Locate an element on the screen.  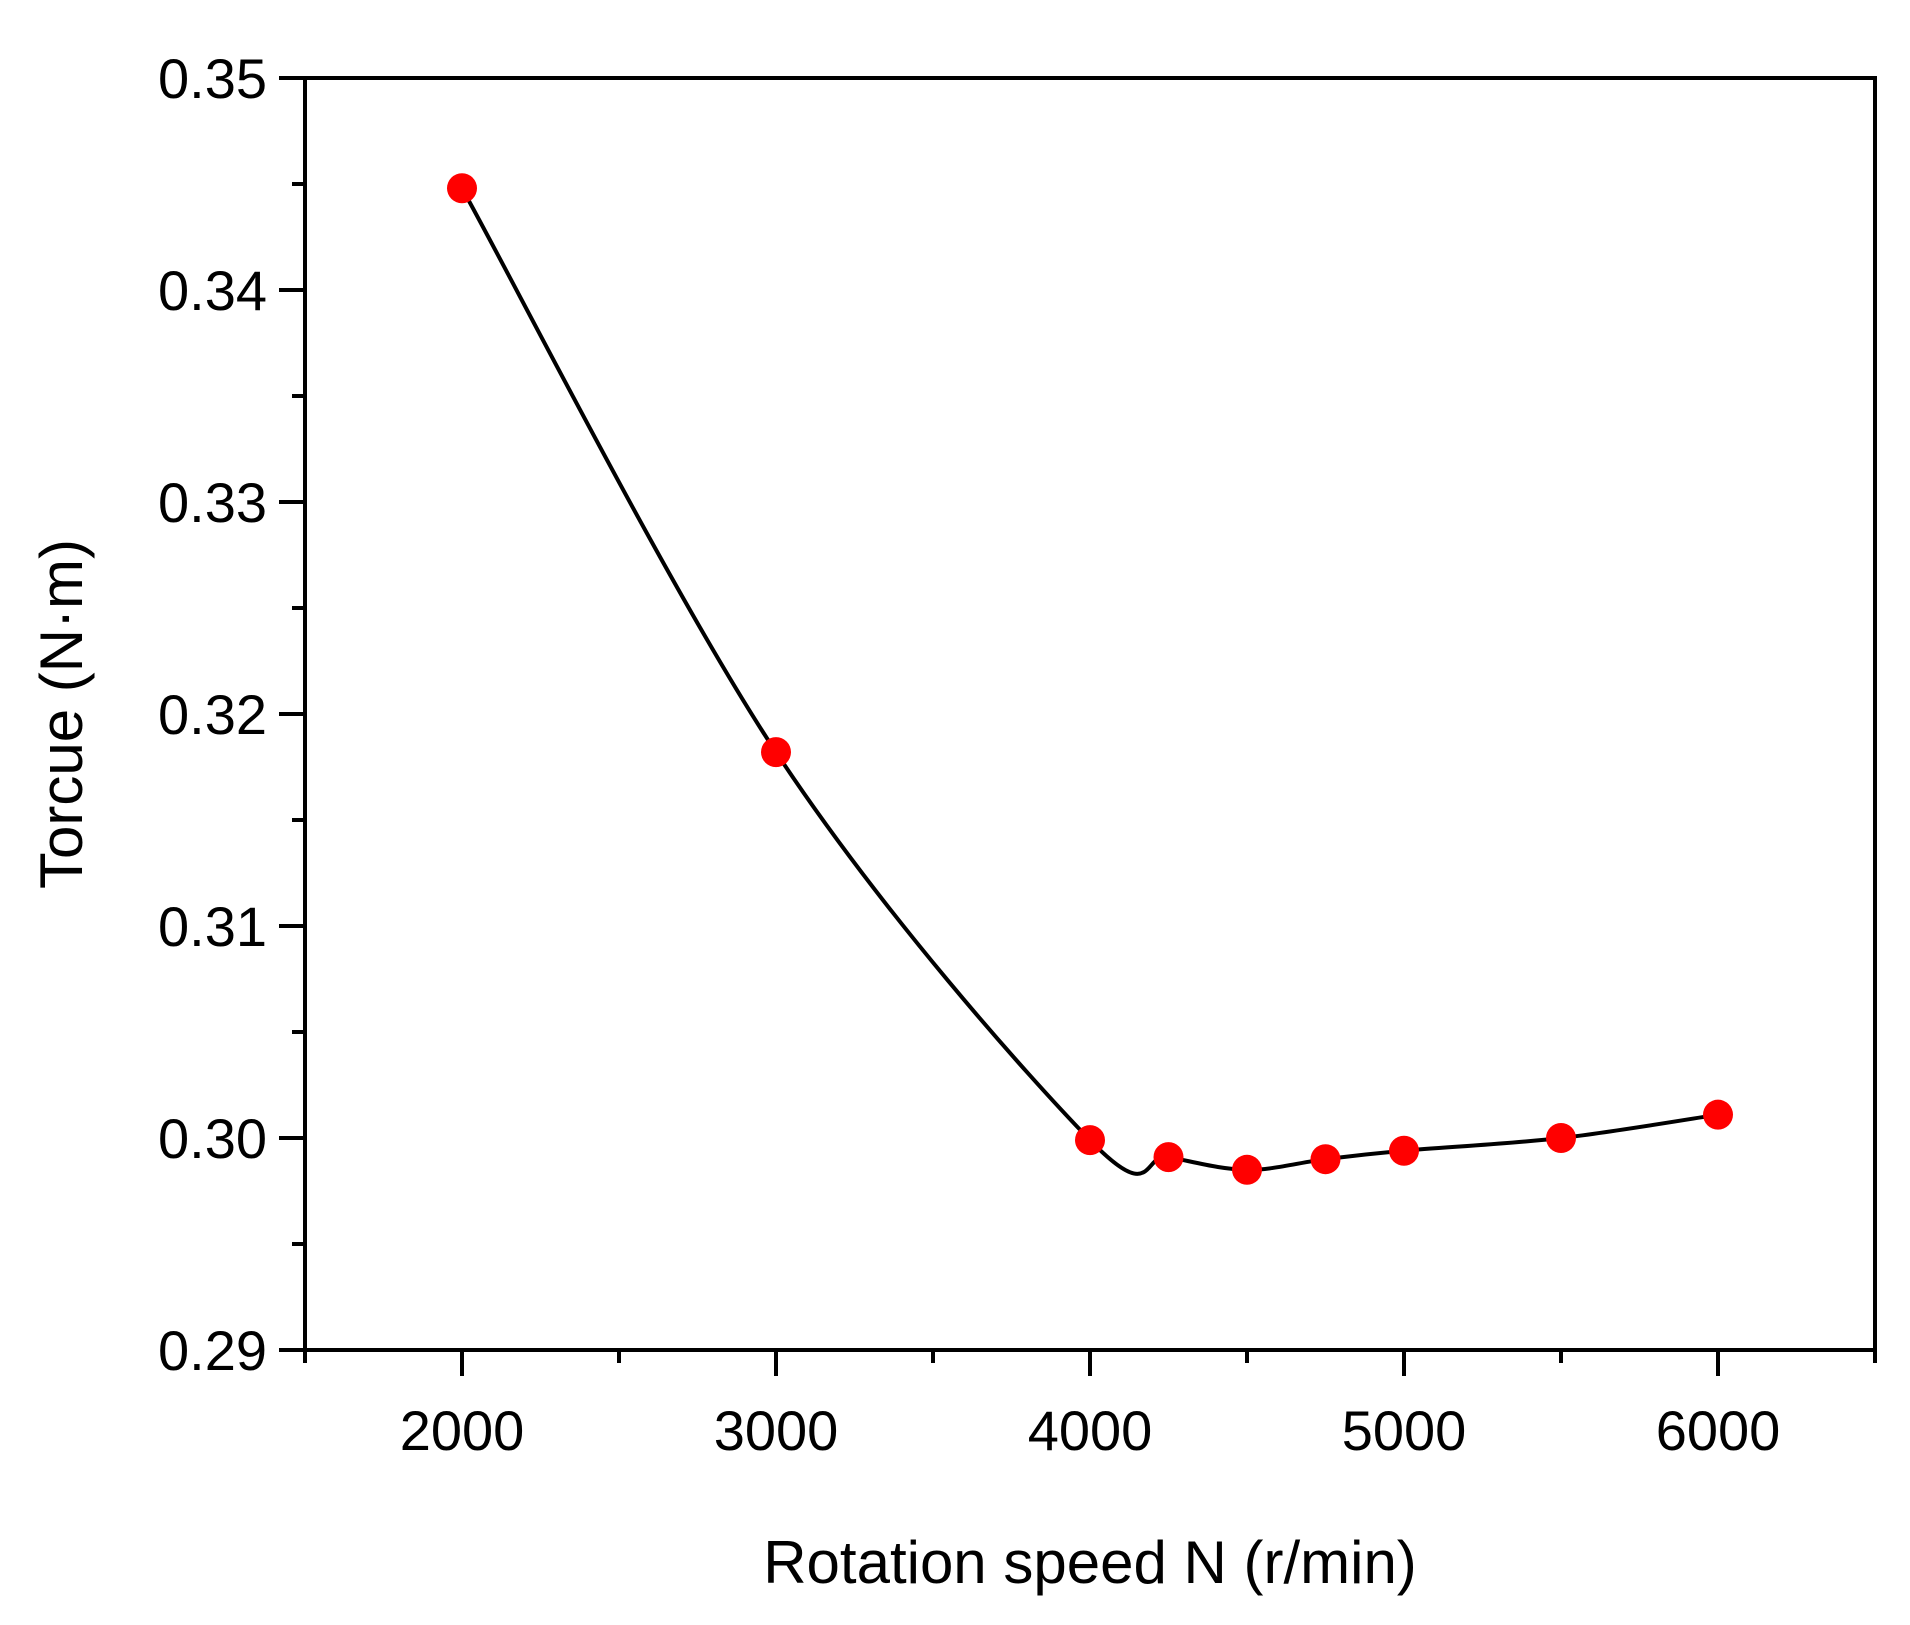
y-tick-label: 0.29 is located at coordinates (212, 1350).